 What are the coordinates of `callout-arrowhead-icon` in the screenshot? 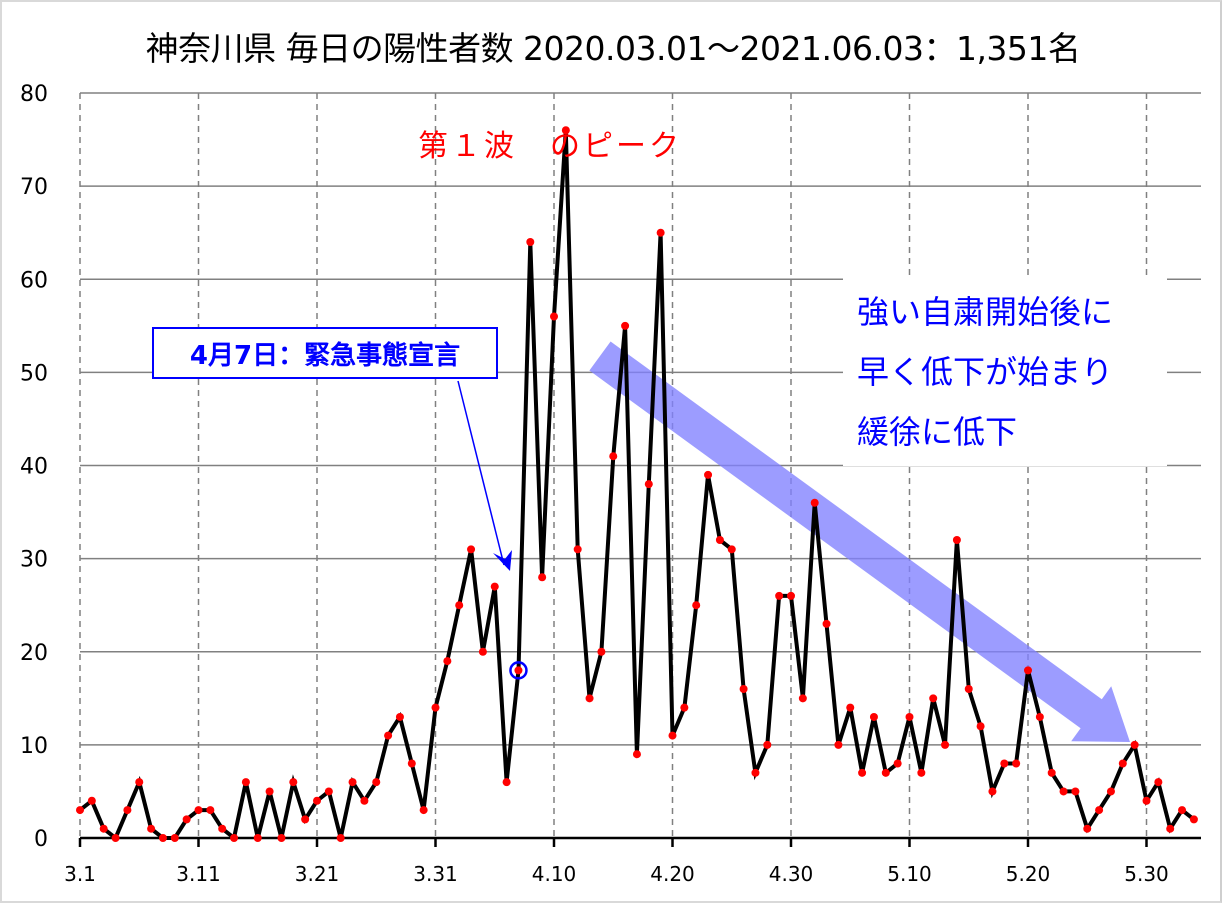 It's located at (502, 560).